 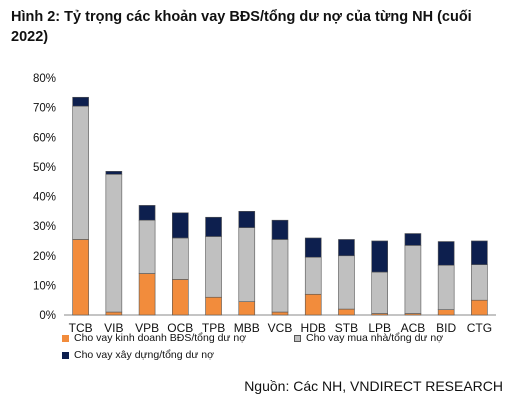 What do you see at coordinates (114, 313) in the screenshot?
I see `bar-segment-vib-s0` at bounding box center [114, 313].